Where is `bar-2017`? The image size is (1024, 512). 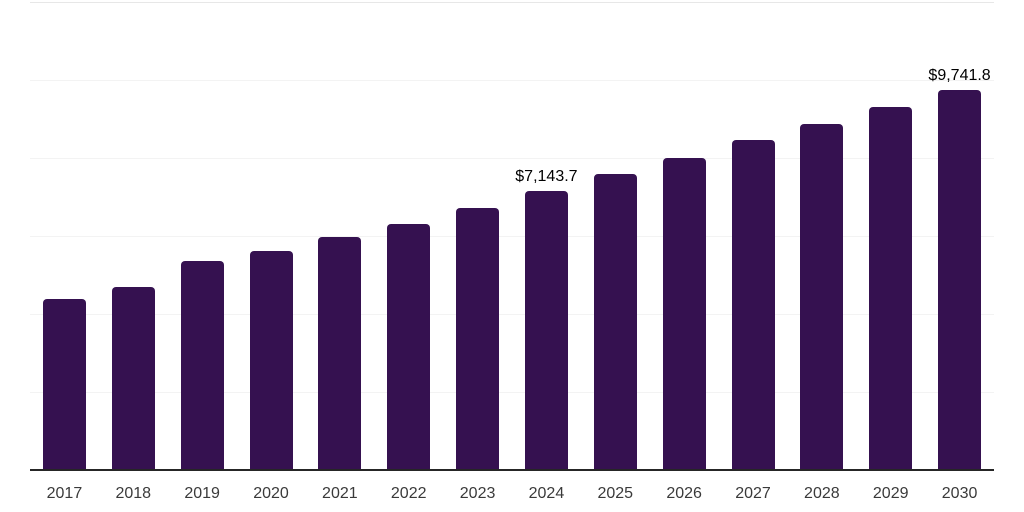
bar-2017 is located at coordinates (64, 384).